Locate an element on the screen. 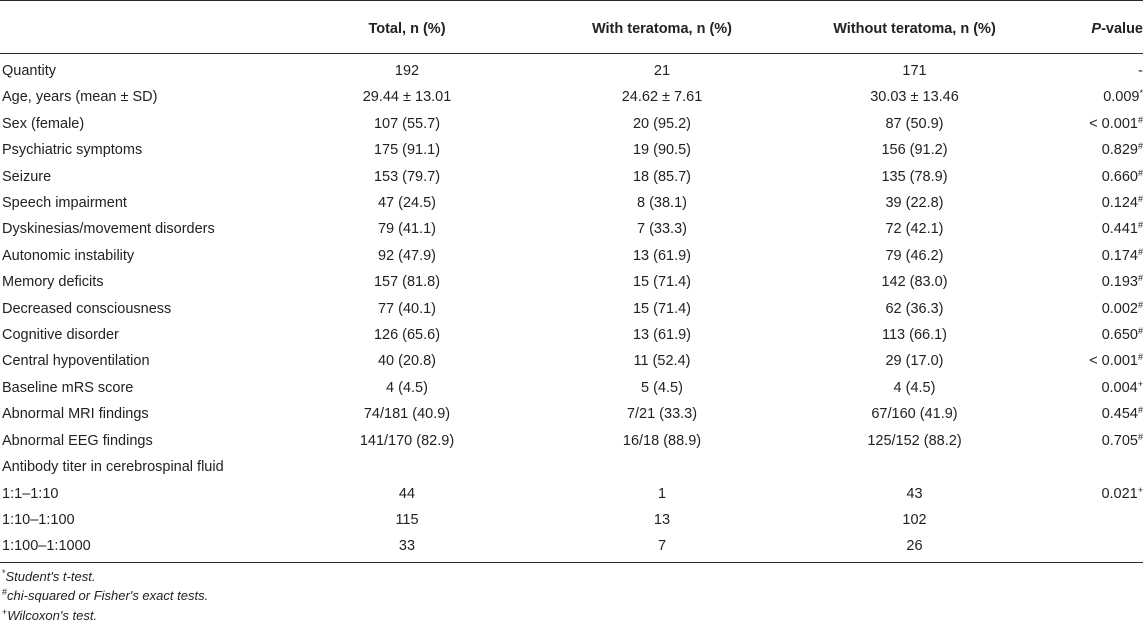 The height and width of the screenshot is (630, 1143). row-p-value-cell: 0.021+ is located at coordinates (1080, 494).